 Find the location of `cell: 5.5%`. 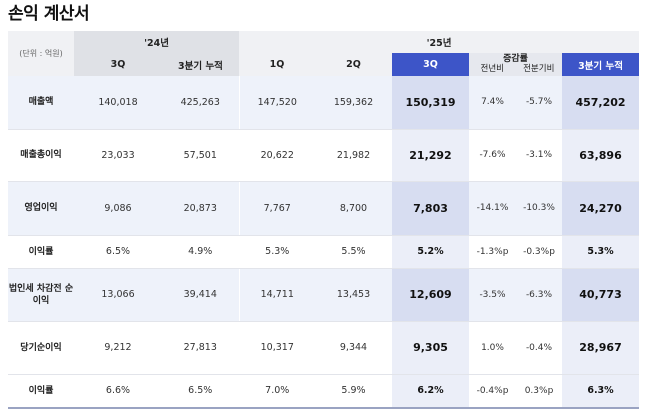

cell: 5.5% is located at coordinates (353, 252).